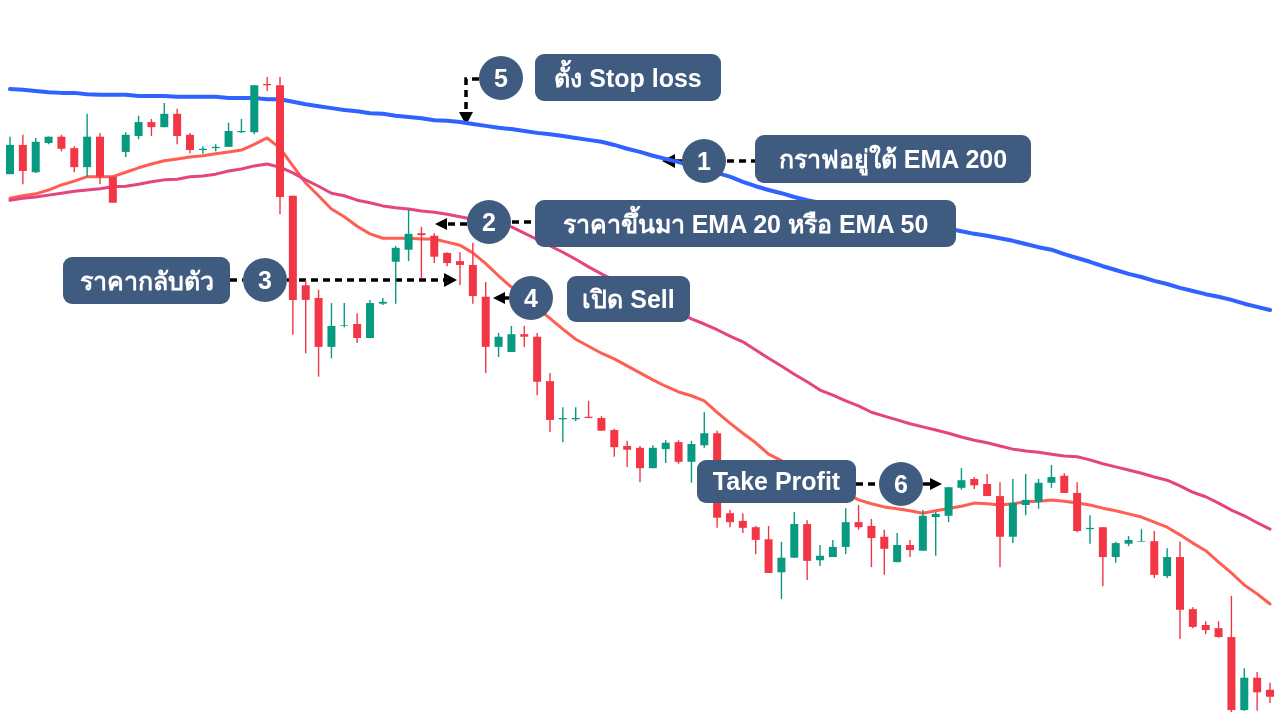 This screenshot has width=1280, height=720. I want to click on annotation: กราฟอยู่ใต้ EMA 200, so click(893, 159).